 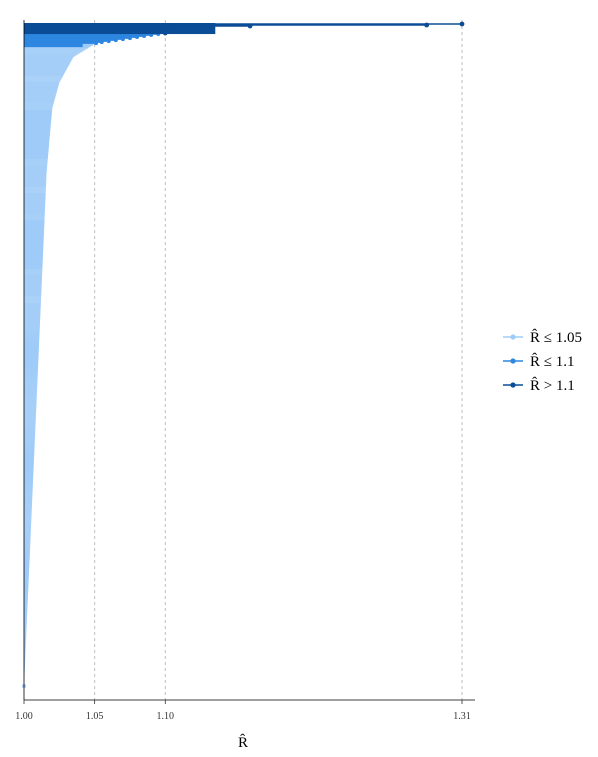 What do you see at coordinates (552, 385) in the screenshot?
I see `legend-label: R̂ > 1.1` at bounding box center [552, 385].